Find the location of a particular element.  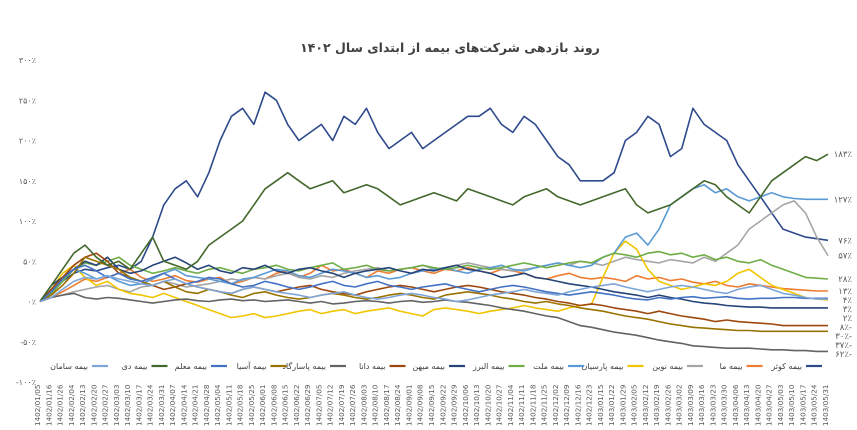

x-tick-label: 1402/11/11 is located at coordinates (521, 405).